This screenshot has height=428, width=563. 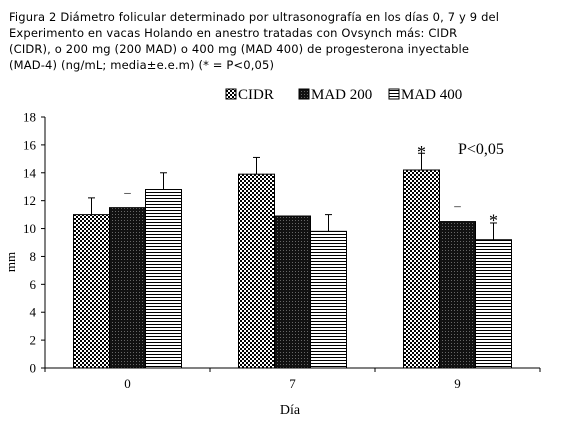 What do you see at coordinates (292, 383) in the screenshot?
I see `x-tick-label: 7` at bounding box center [292, 383].